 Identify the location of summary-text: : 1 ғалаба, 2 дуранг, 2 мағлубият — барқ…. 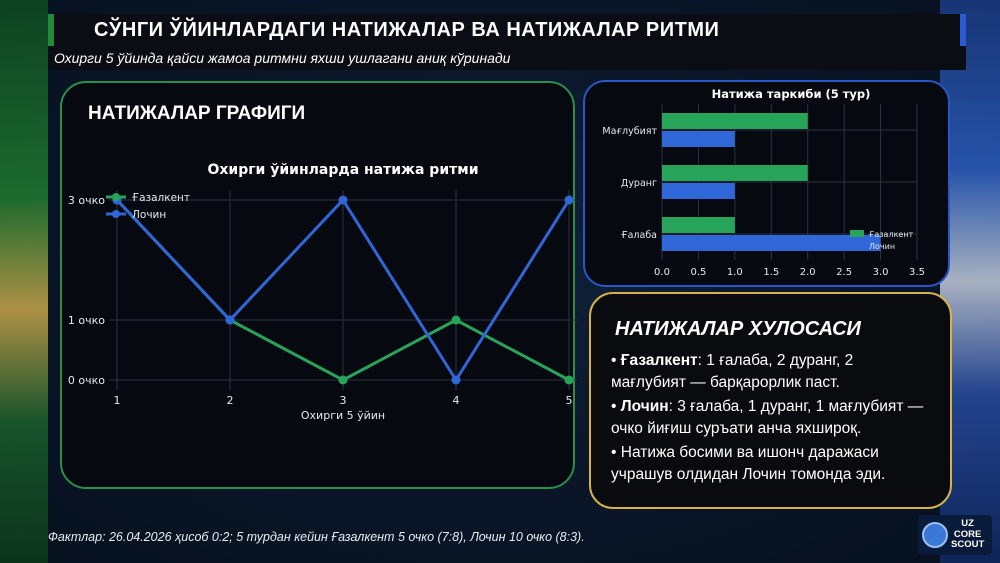
(732, 371).